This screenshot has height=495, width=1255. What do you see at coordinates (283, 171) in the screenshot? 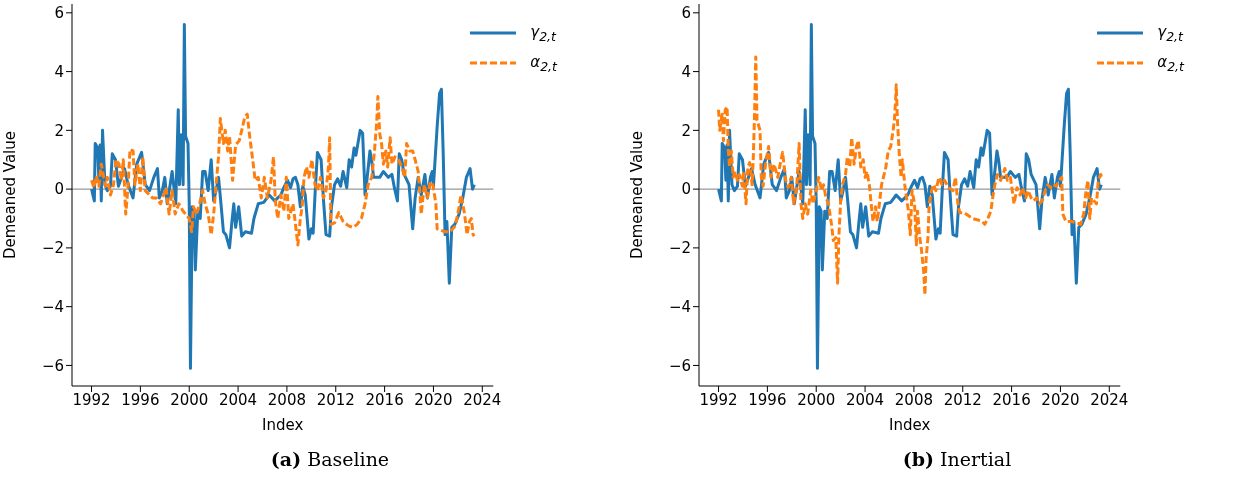
I see `line-series` at bounding box center [283, 171].